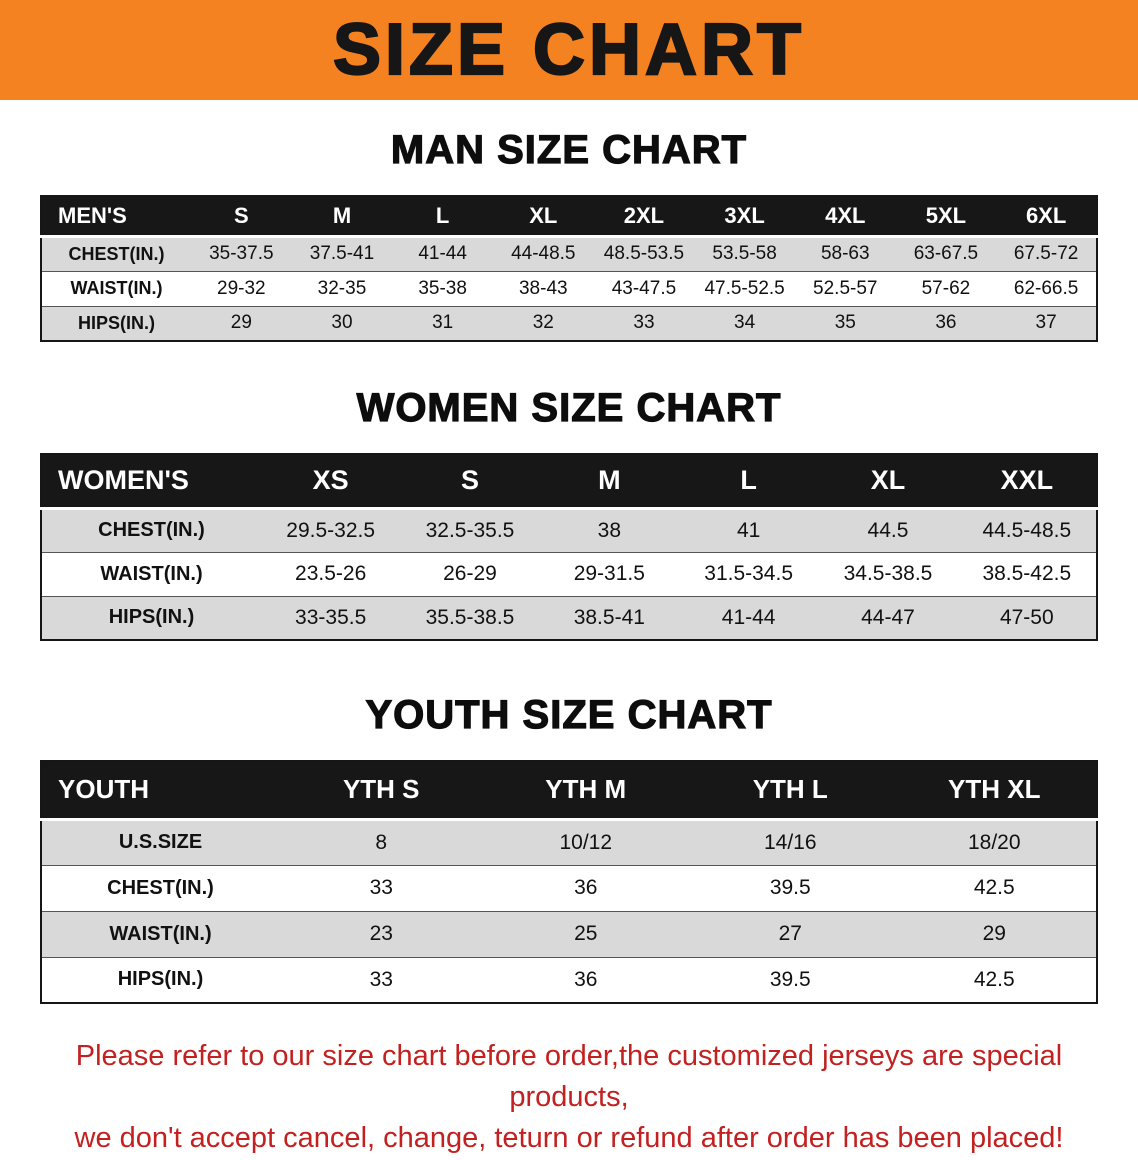 This screenshot has width=1138, height=1160. Describe the element at coordinates (330, 480) in the screenshot. I see `column-header: XS` at that location.